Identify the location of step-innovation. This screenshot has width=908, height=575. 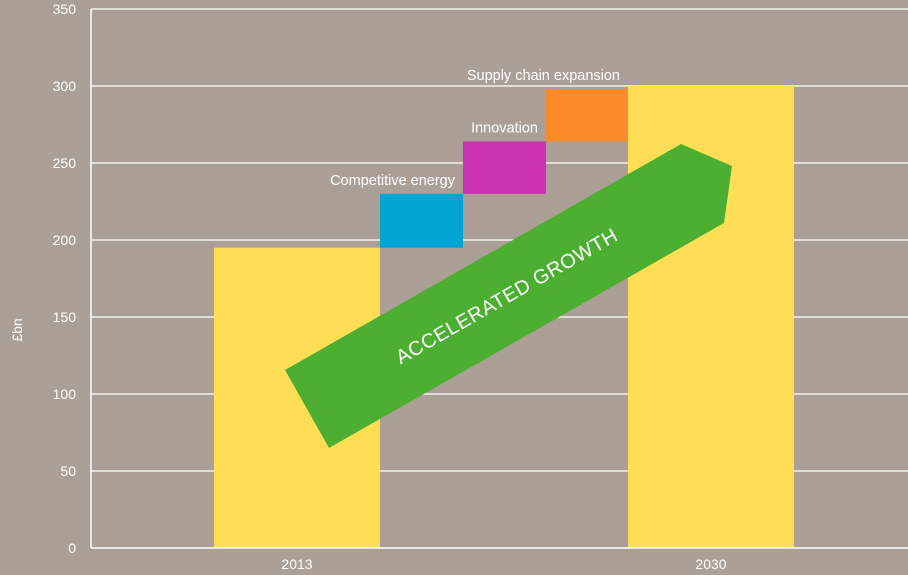
(504, 167).